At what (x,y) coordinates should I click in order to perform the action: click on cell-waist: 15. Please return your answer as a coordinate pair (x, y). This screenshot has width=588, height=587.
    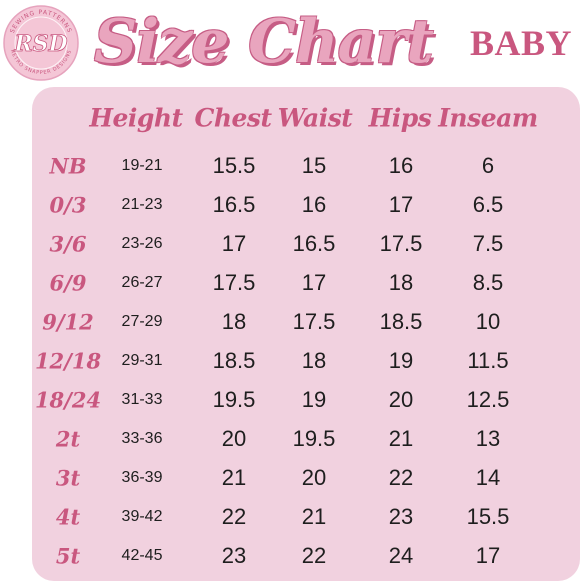
    Looking at the image, I should click on (314, 165).